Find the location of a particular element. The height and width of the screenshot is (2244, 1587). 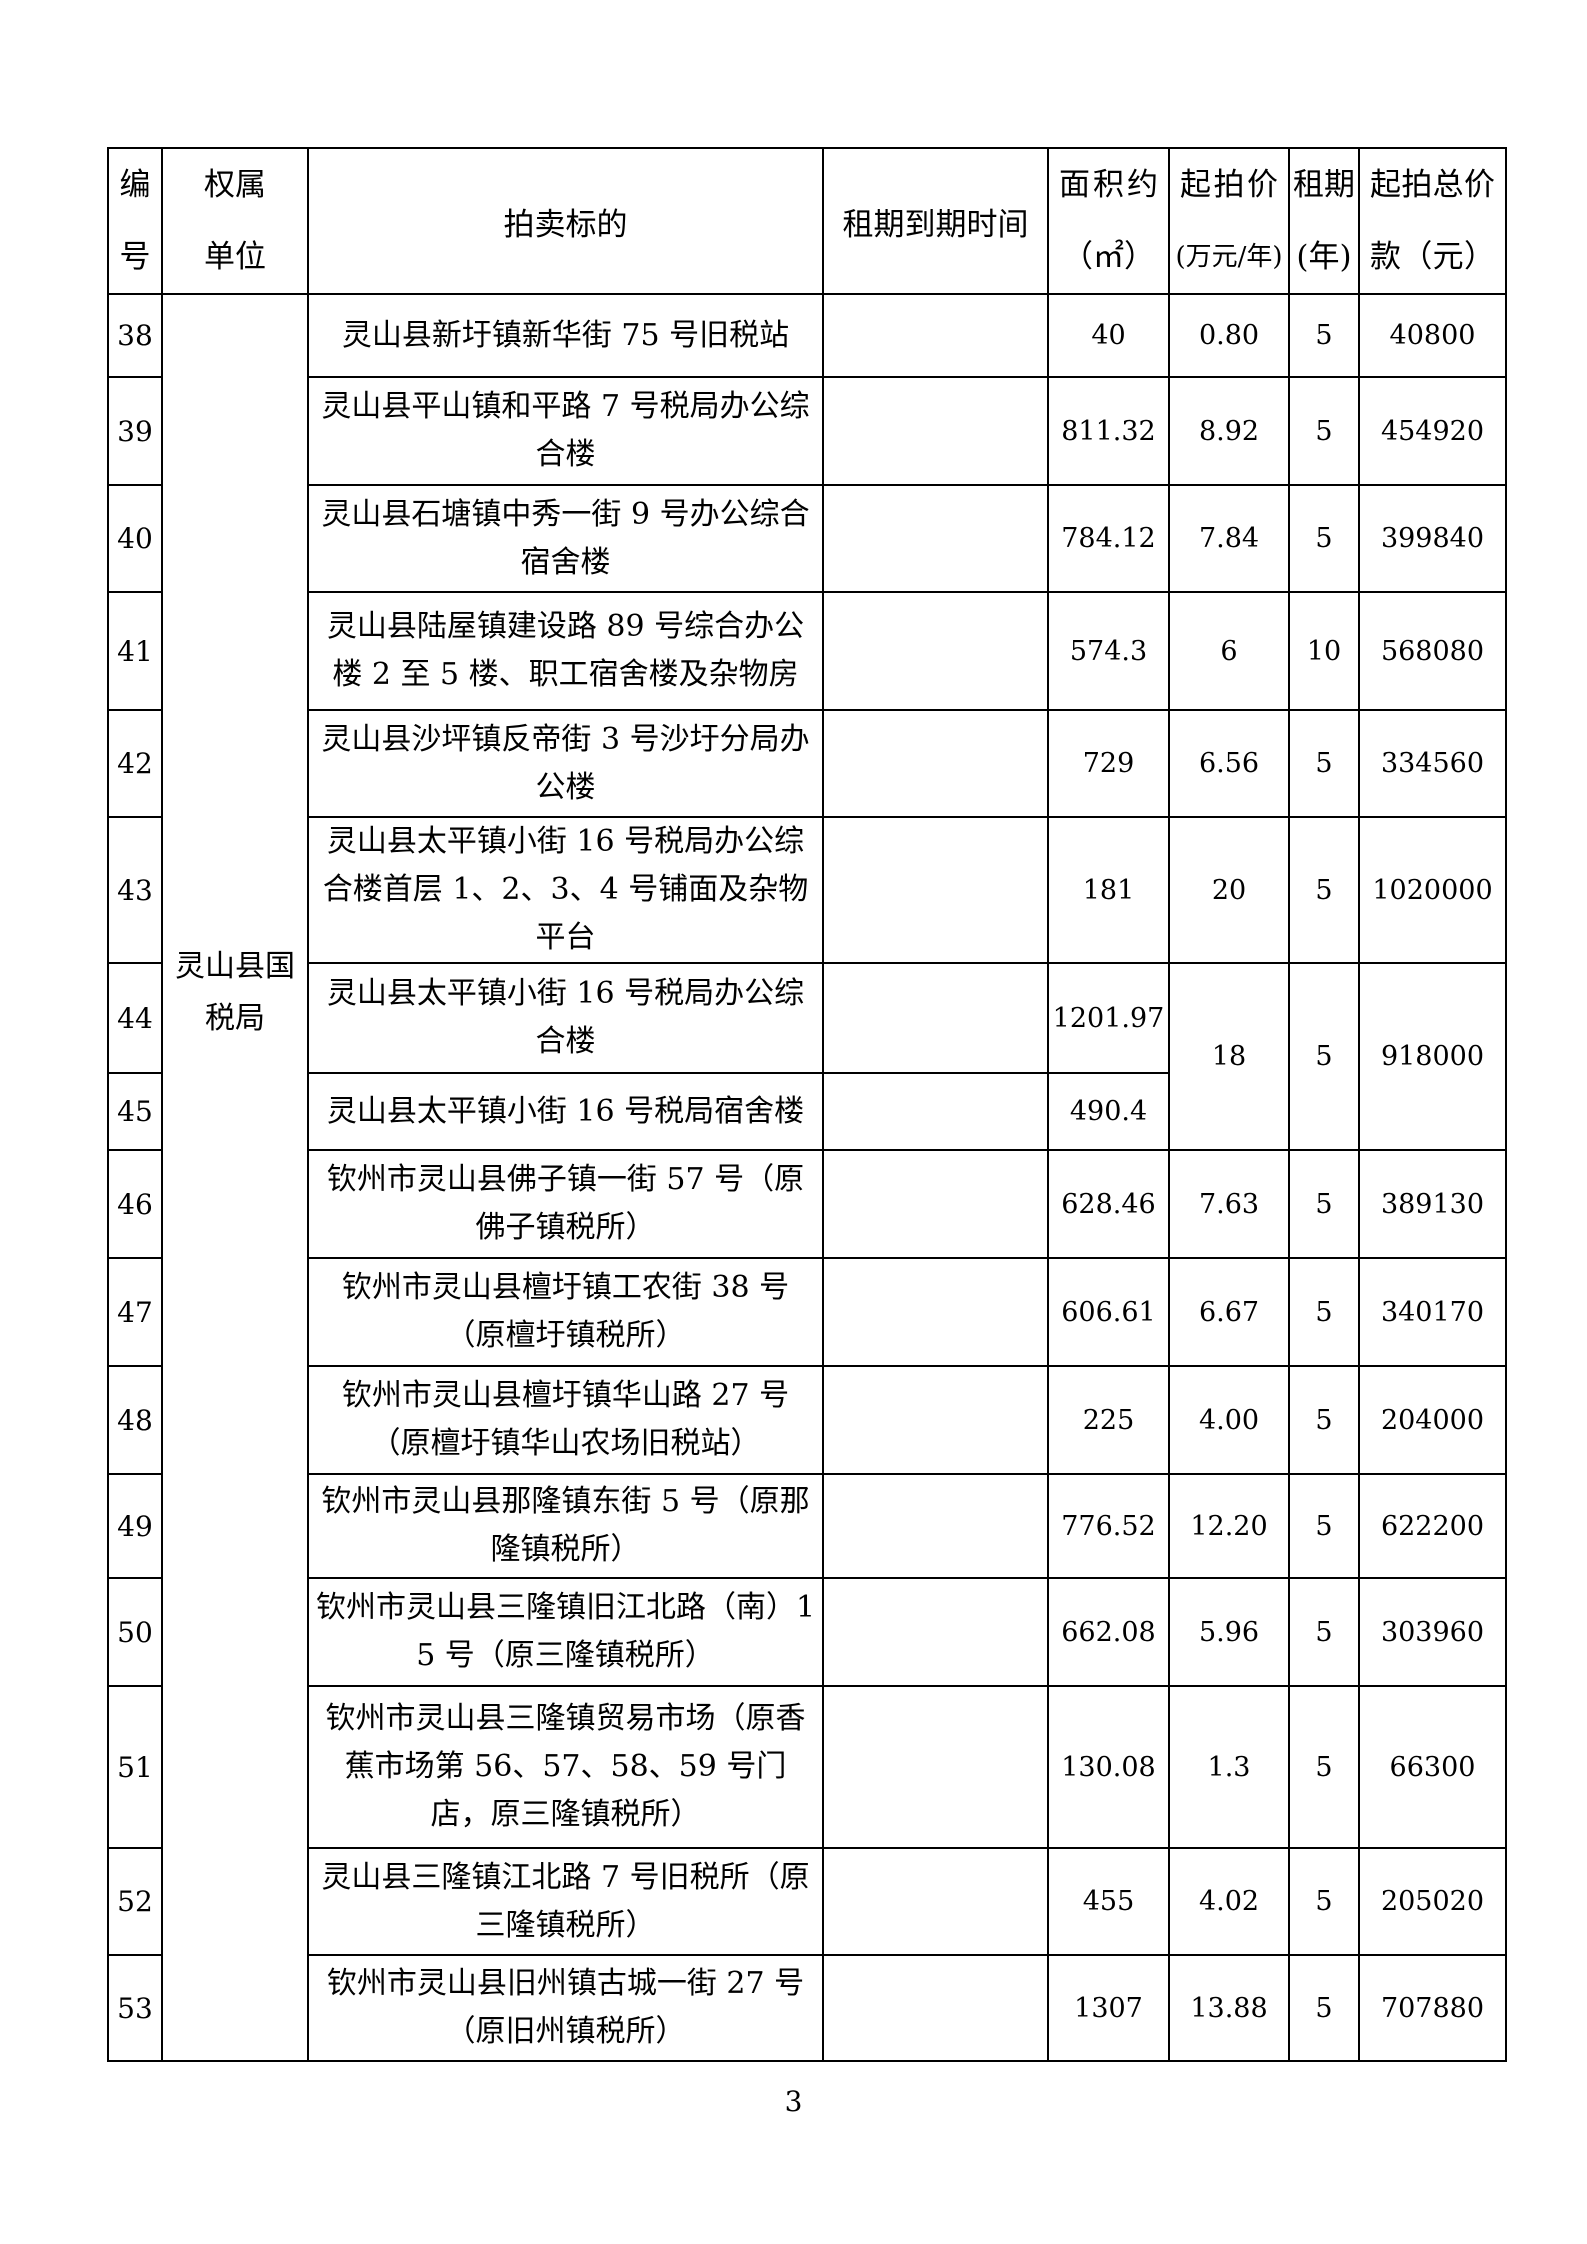

header-owner-line: 单位 is located at coordinates (235, 257).